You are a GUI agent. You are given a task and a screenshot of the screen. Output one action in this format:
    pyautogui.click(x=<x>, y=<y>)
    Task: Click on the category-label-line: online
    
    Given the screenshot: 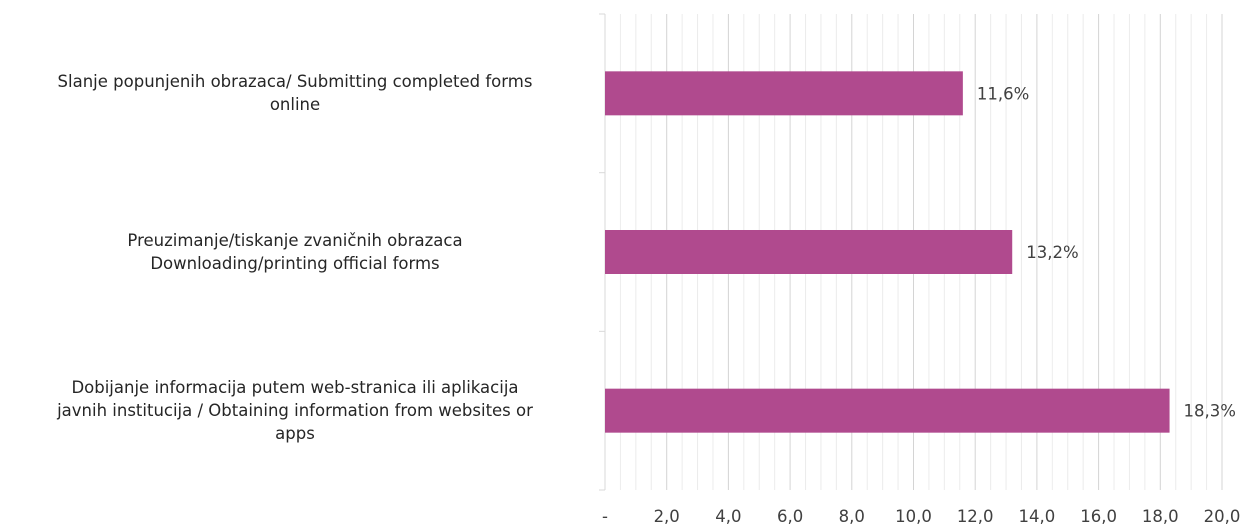 What is the action you would take?
    pyautogui.click(x=295, y=105)
    